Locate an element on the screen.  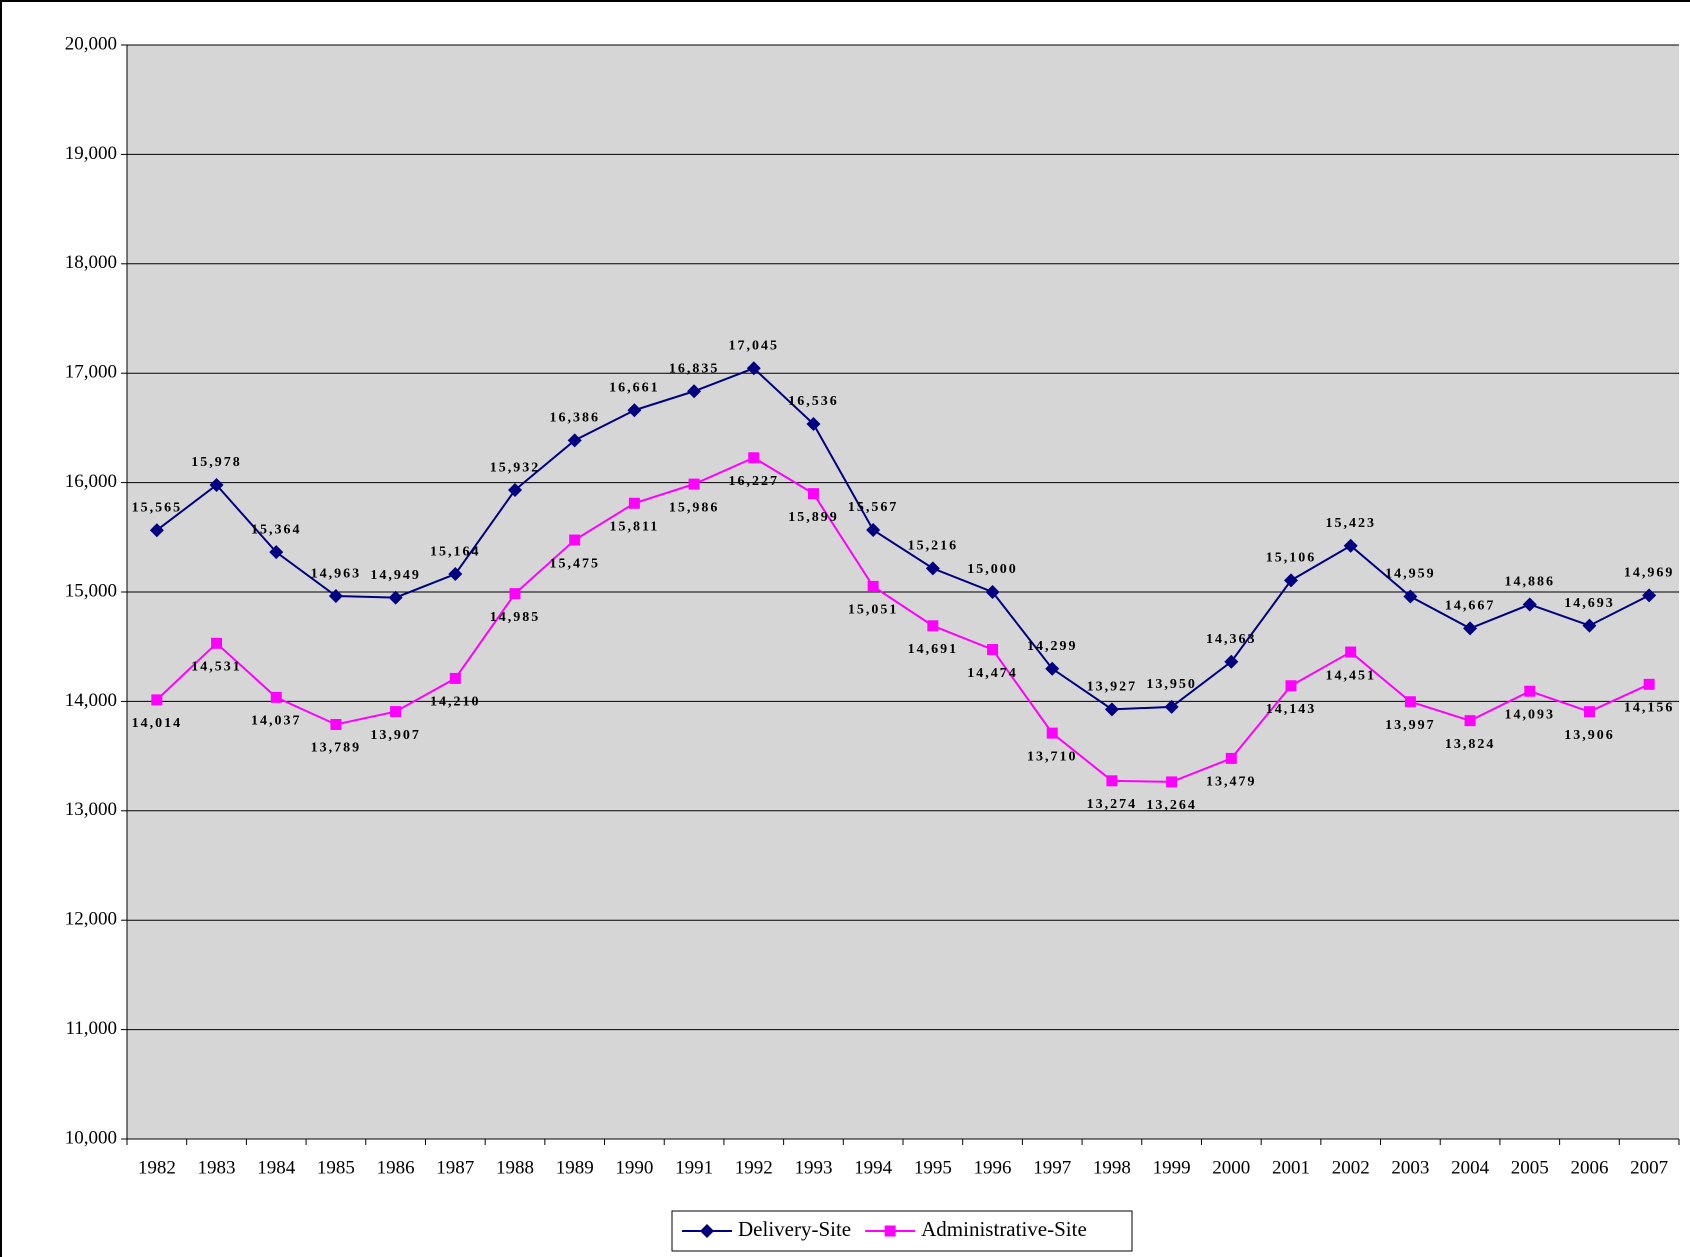
data-label: 15,986 is located at coordinates (694, 507).